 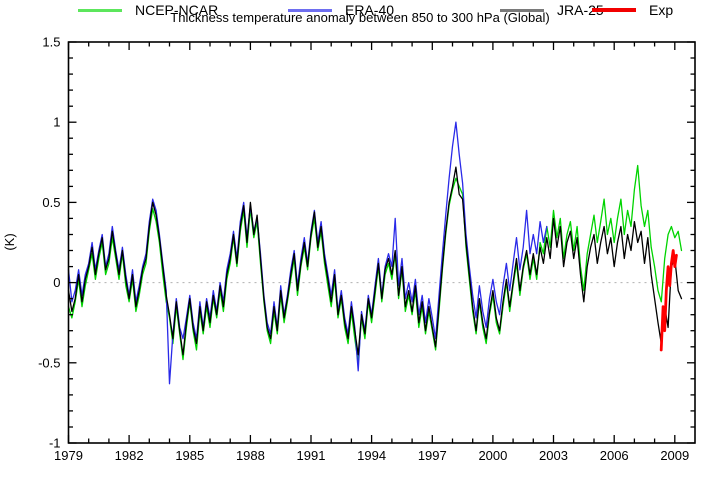 What do you see at coordinates (492, 455) in the screenshot?
I see `svg-text: 2000` at bounding box center [492, 455].